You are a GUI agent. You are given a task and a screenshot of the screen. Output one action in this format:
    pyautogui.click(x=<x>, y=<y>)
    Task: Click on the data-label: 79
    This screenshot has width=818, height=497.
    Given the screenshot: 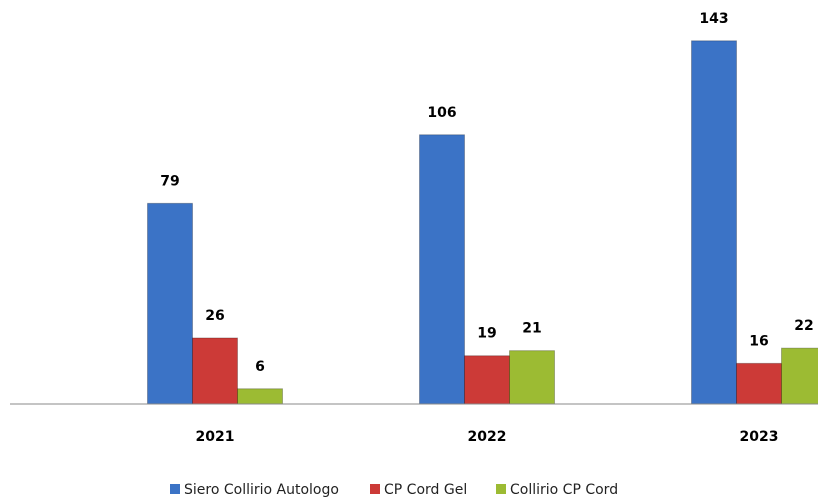 What is the action you would take?
    pyautogui.click(x=169, y=181)
    